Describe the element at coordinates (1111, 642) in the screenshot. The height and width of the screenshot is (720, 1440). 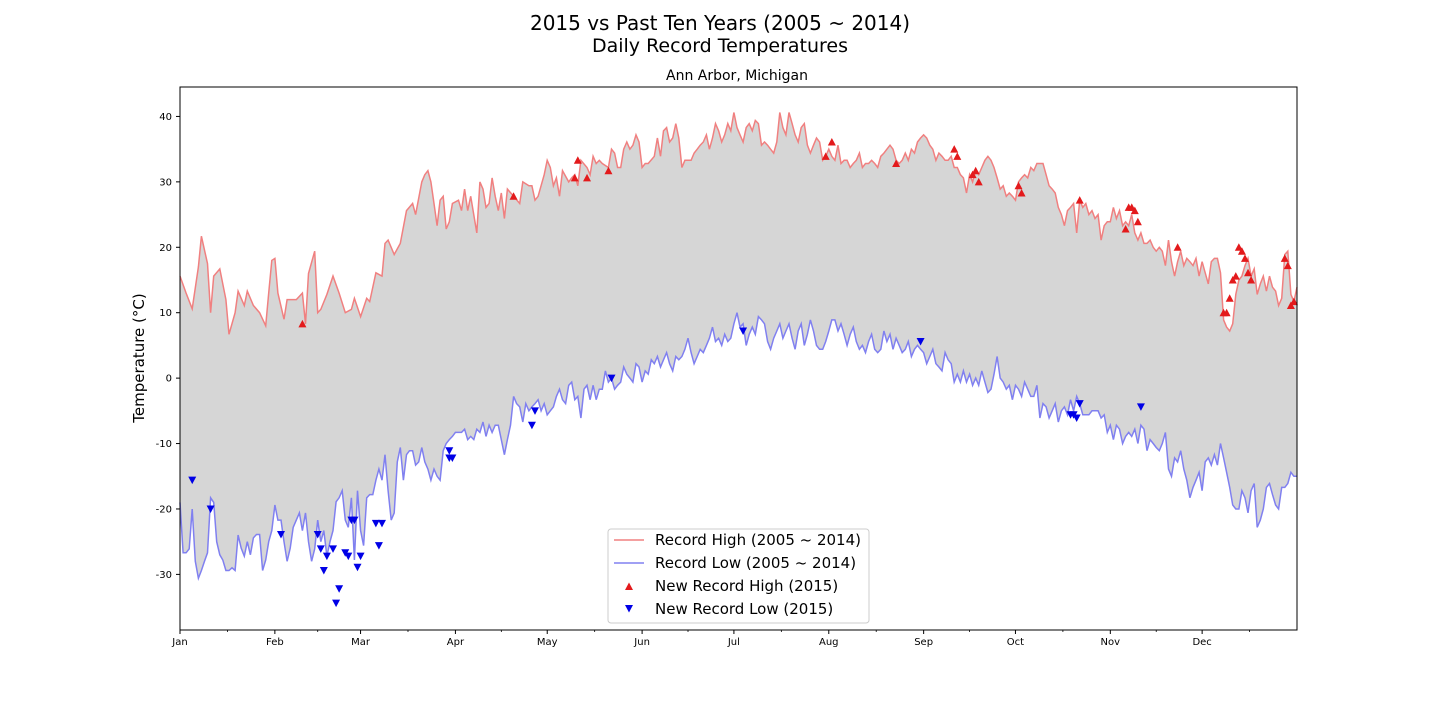
I see `x-tick-label-nov: Nov` at that location.